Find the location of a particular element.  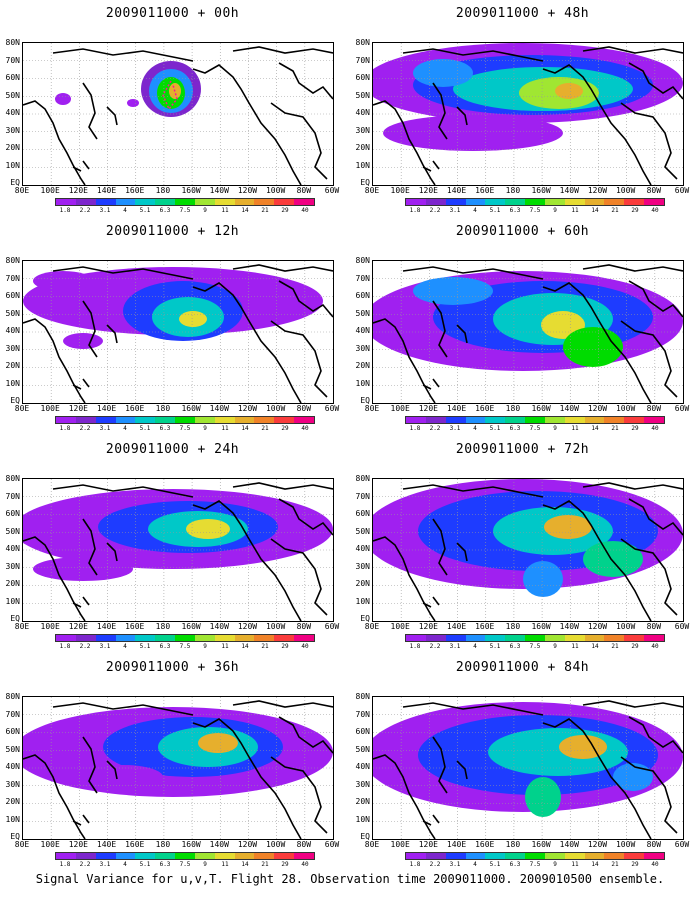

lat-label: 80N is located at coordinates (362, 42).